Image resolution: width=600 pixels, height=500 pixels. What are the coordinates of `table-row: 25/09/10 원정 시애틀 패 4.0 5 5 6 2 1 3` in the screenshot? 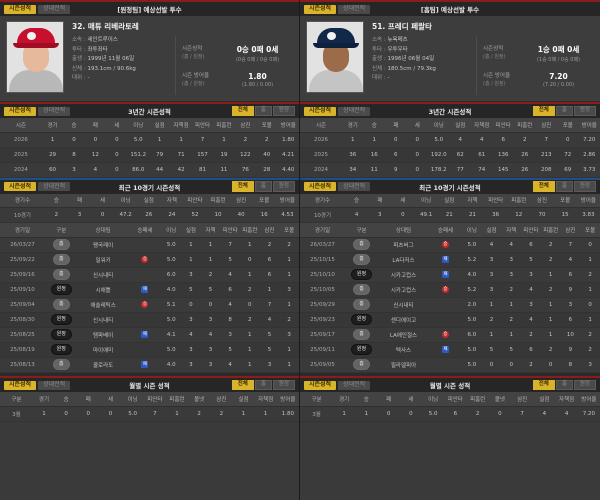 It's located at (149, 290).